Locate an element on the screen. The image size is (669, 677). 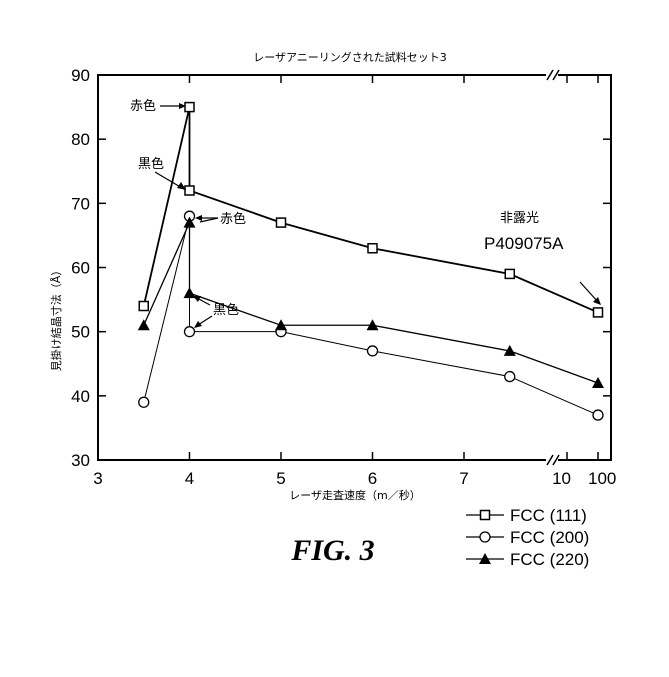
annotation-black-mid: 黒色 is located at coordinates (151, 164).